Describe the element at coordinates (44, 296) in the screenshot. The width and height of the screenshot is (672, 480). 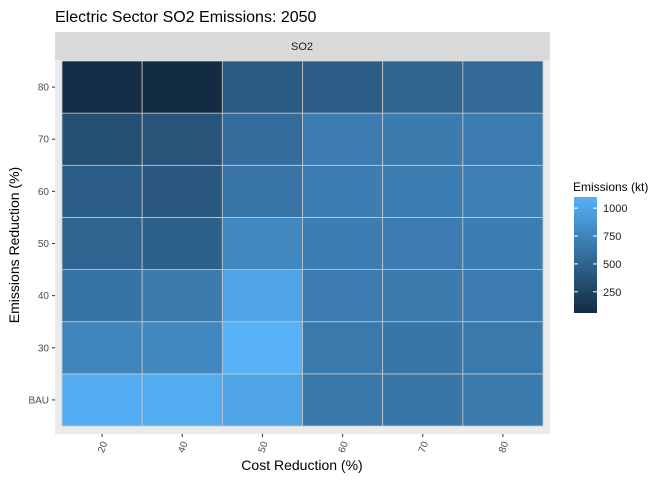
I see `y-tick-label: 40` at that location.